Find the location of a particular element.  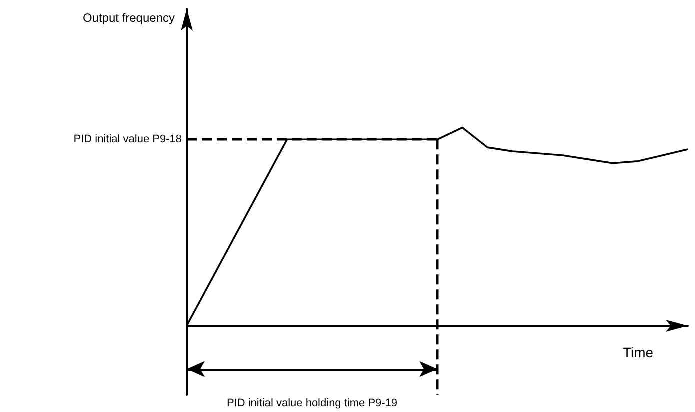

x-axis-title: Time is located at coordinates (638, 352).